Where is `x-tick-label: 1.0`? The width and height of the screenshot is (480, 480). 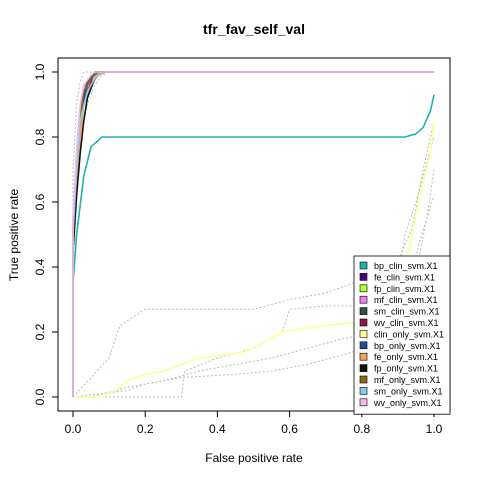 x-tick-label: 1.0 is located at coordinates (434, 429).